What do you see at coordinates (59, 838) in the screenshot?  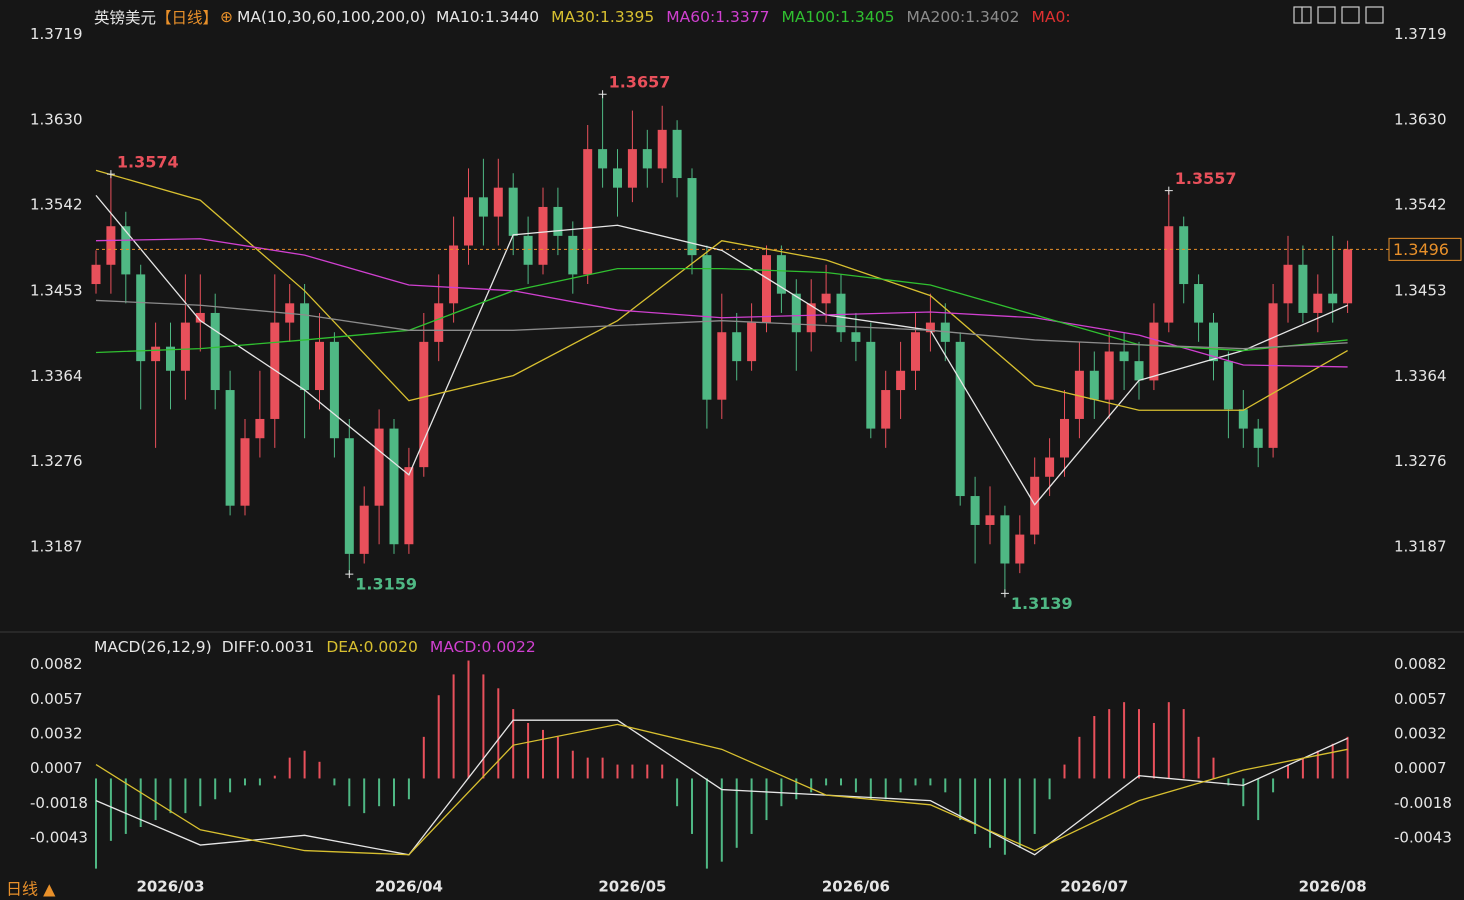 I see `y-tick-label: -0.0043` at bounding box center [59, 838].